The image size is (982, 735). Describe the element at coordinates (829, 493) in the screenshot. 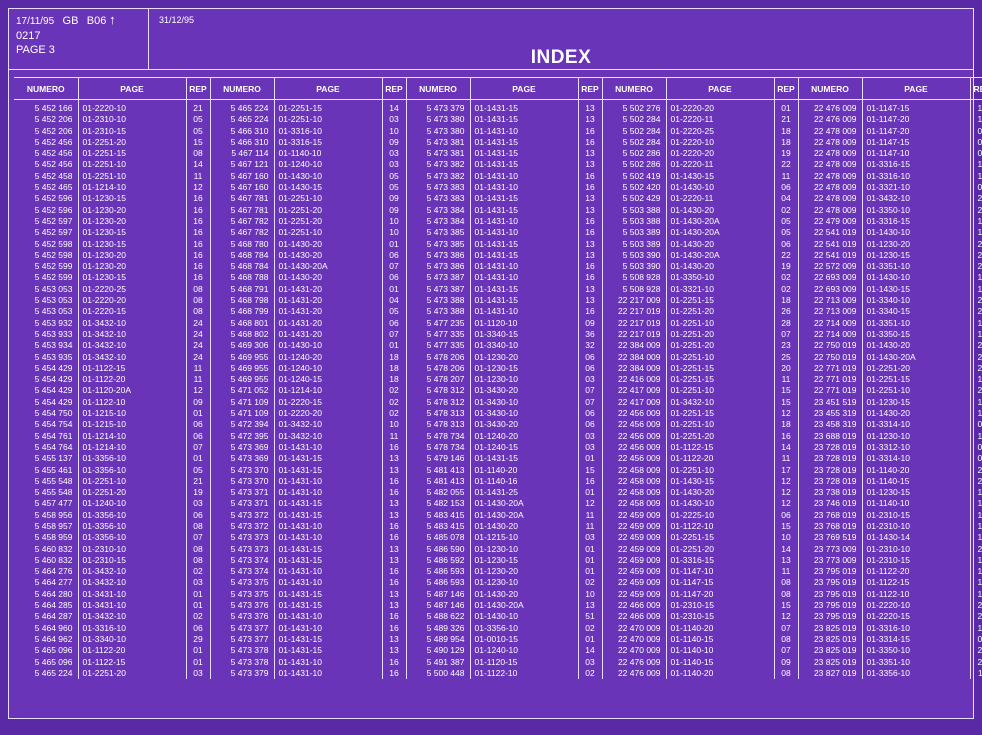

I see `numero-cell: 23 738 019` at that location.